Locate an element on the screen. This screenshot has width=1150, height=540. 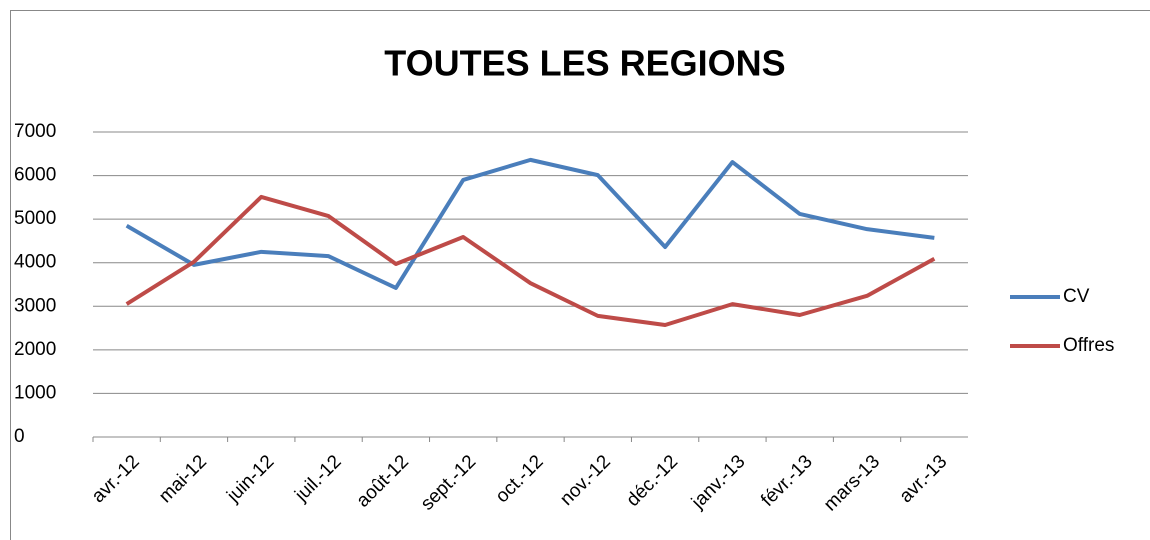
y-tick-label: 3000 is located at coordinates (35, 305).